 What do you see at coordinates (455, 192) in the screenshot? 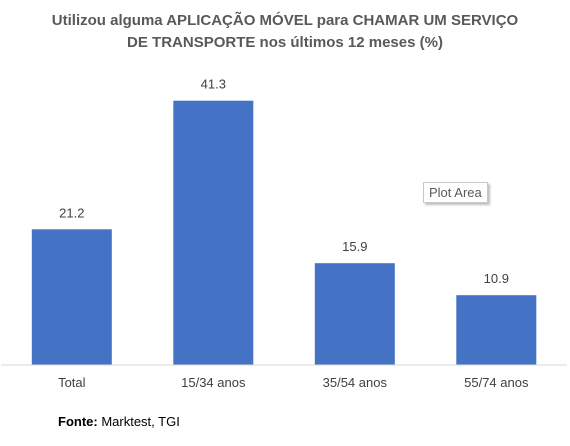
I see `plot-area-tooltip: Plot Area` at bounding box center [455, 192].